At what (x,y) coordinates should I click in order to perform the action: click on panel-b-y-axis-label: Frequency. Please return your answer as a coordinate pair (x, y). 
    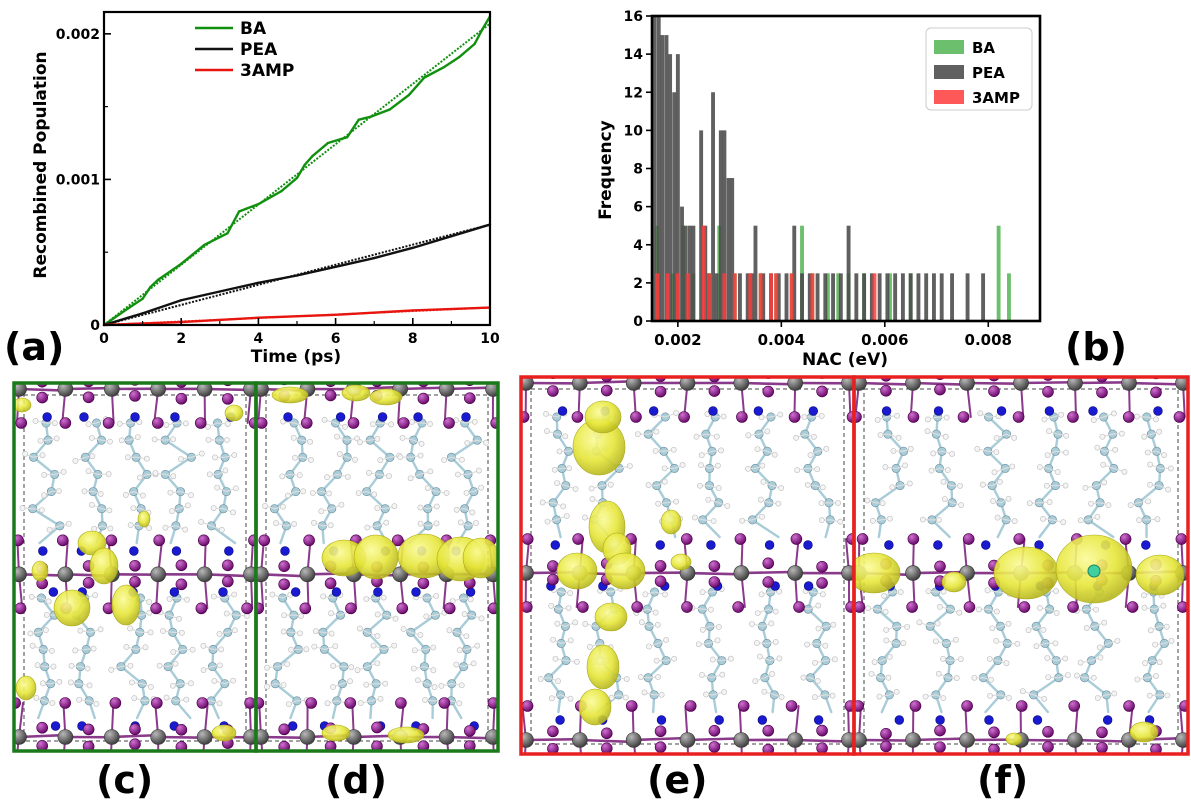
    Looking at the image, I should click on (606, 170).